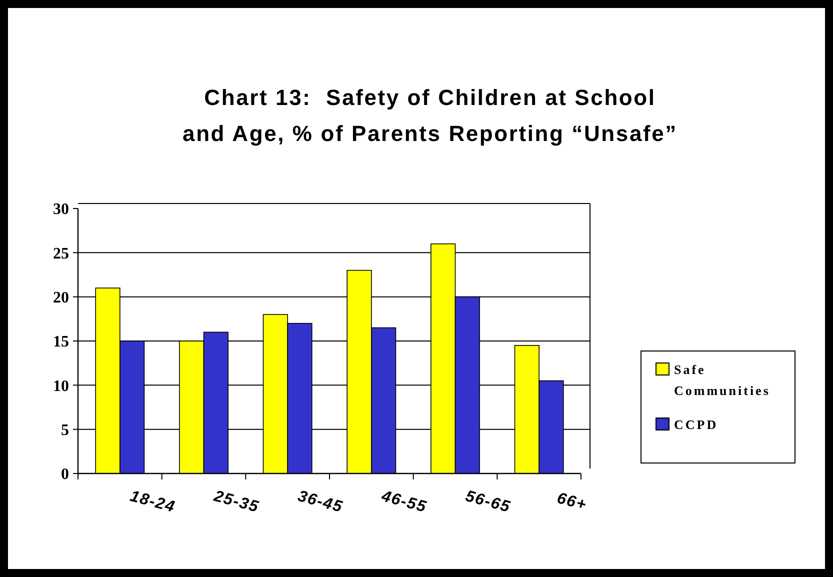 Image resolution: width=833 pixels, height=577 pixels. What do you see at coordinates (488, 502) in the screenshot?
I see `x-tick-label: 56-65` at bounding box center [488, 502].